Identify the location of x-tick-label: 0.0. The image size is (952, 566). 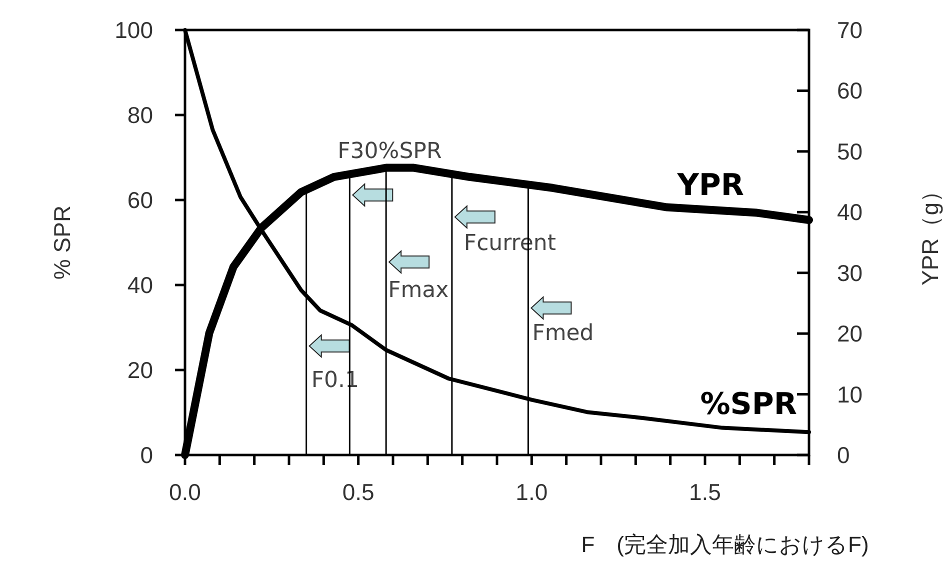
(185, 492).